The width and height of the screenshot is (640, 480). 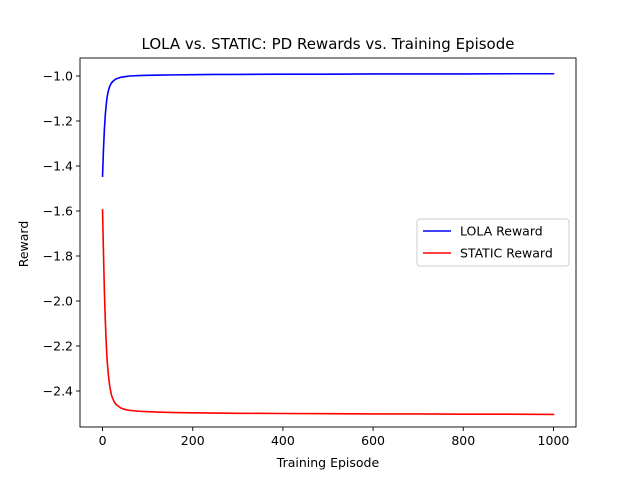 What do you see at coordinates (58, 121) in the screenshot?
I see `y-tick-label: −1.2` at bounding box center [58, 121].